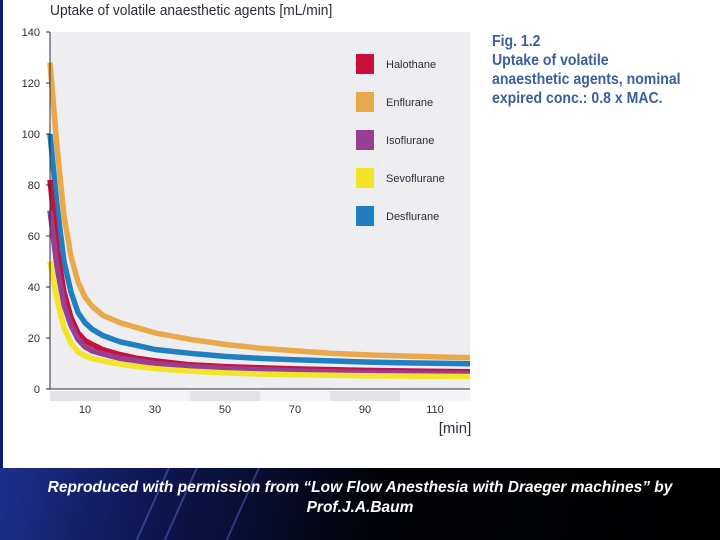 The height and width of the screenshot is (540, 720). What do you see at coordinates (435, 410) in the screenshot?
I see `x-tick-label: 110` at bounding box center [435, 410].